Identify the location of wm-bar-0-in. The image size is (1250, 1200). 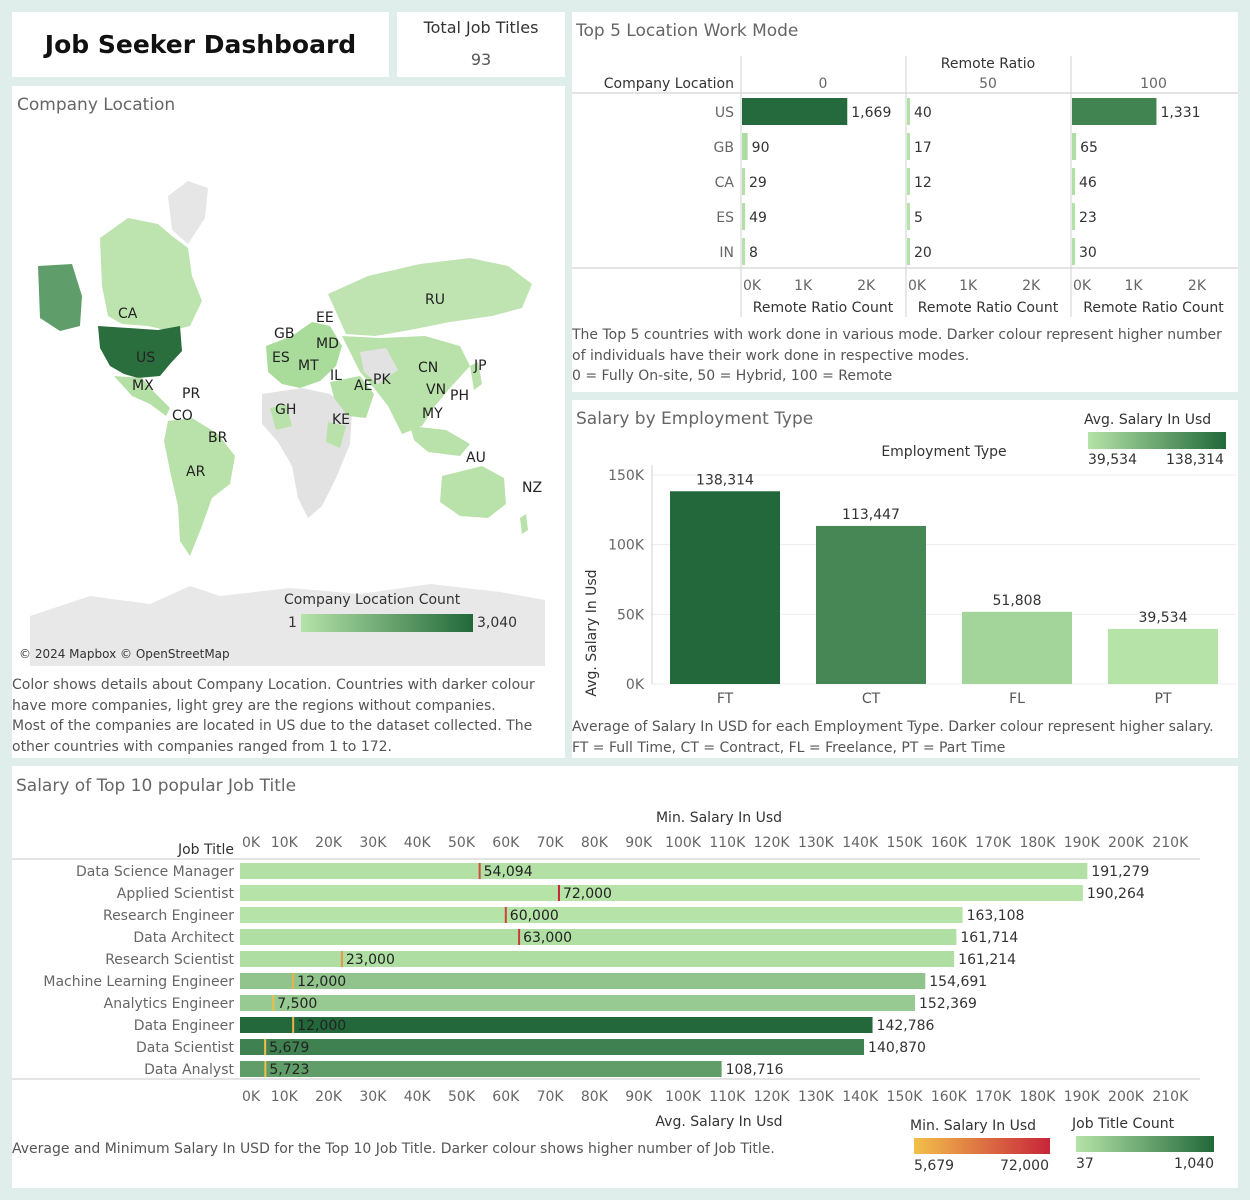
(743, 251).